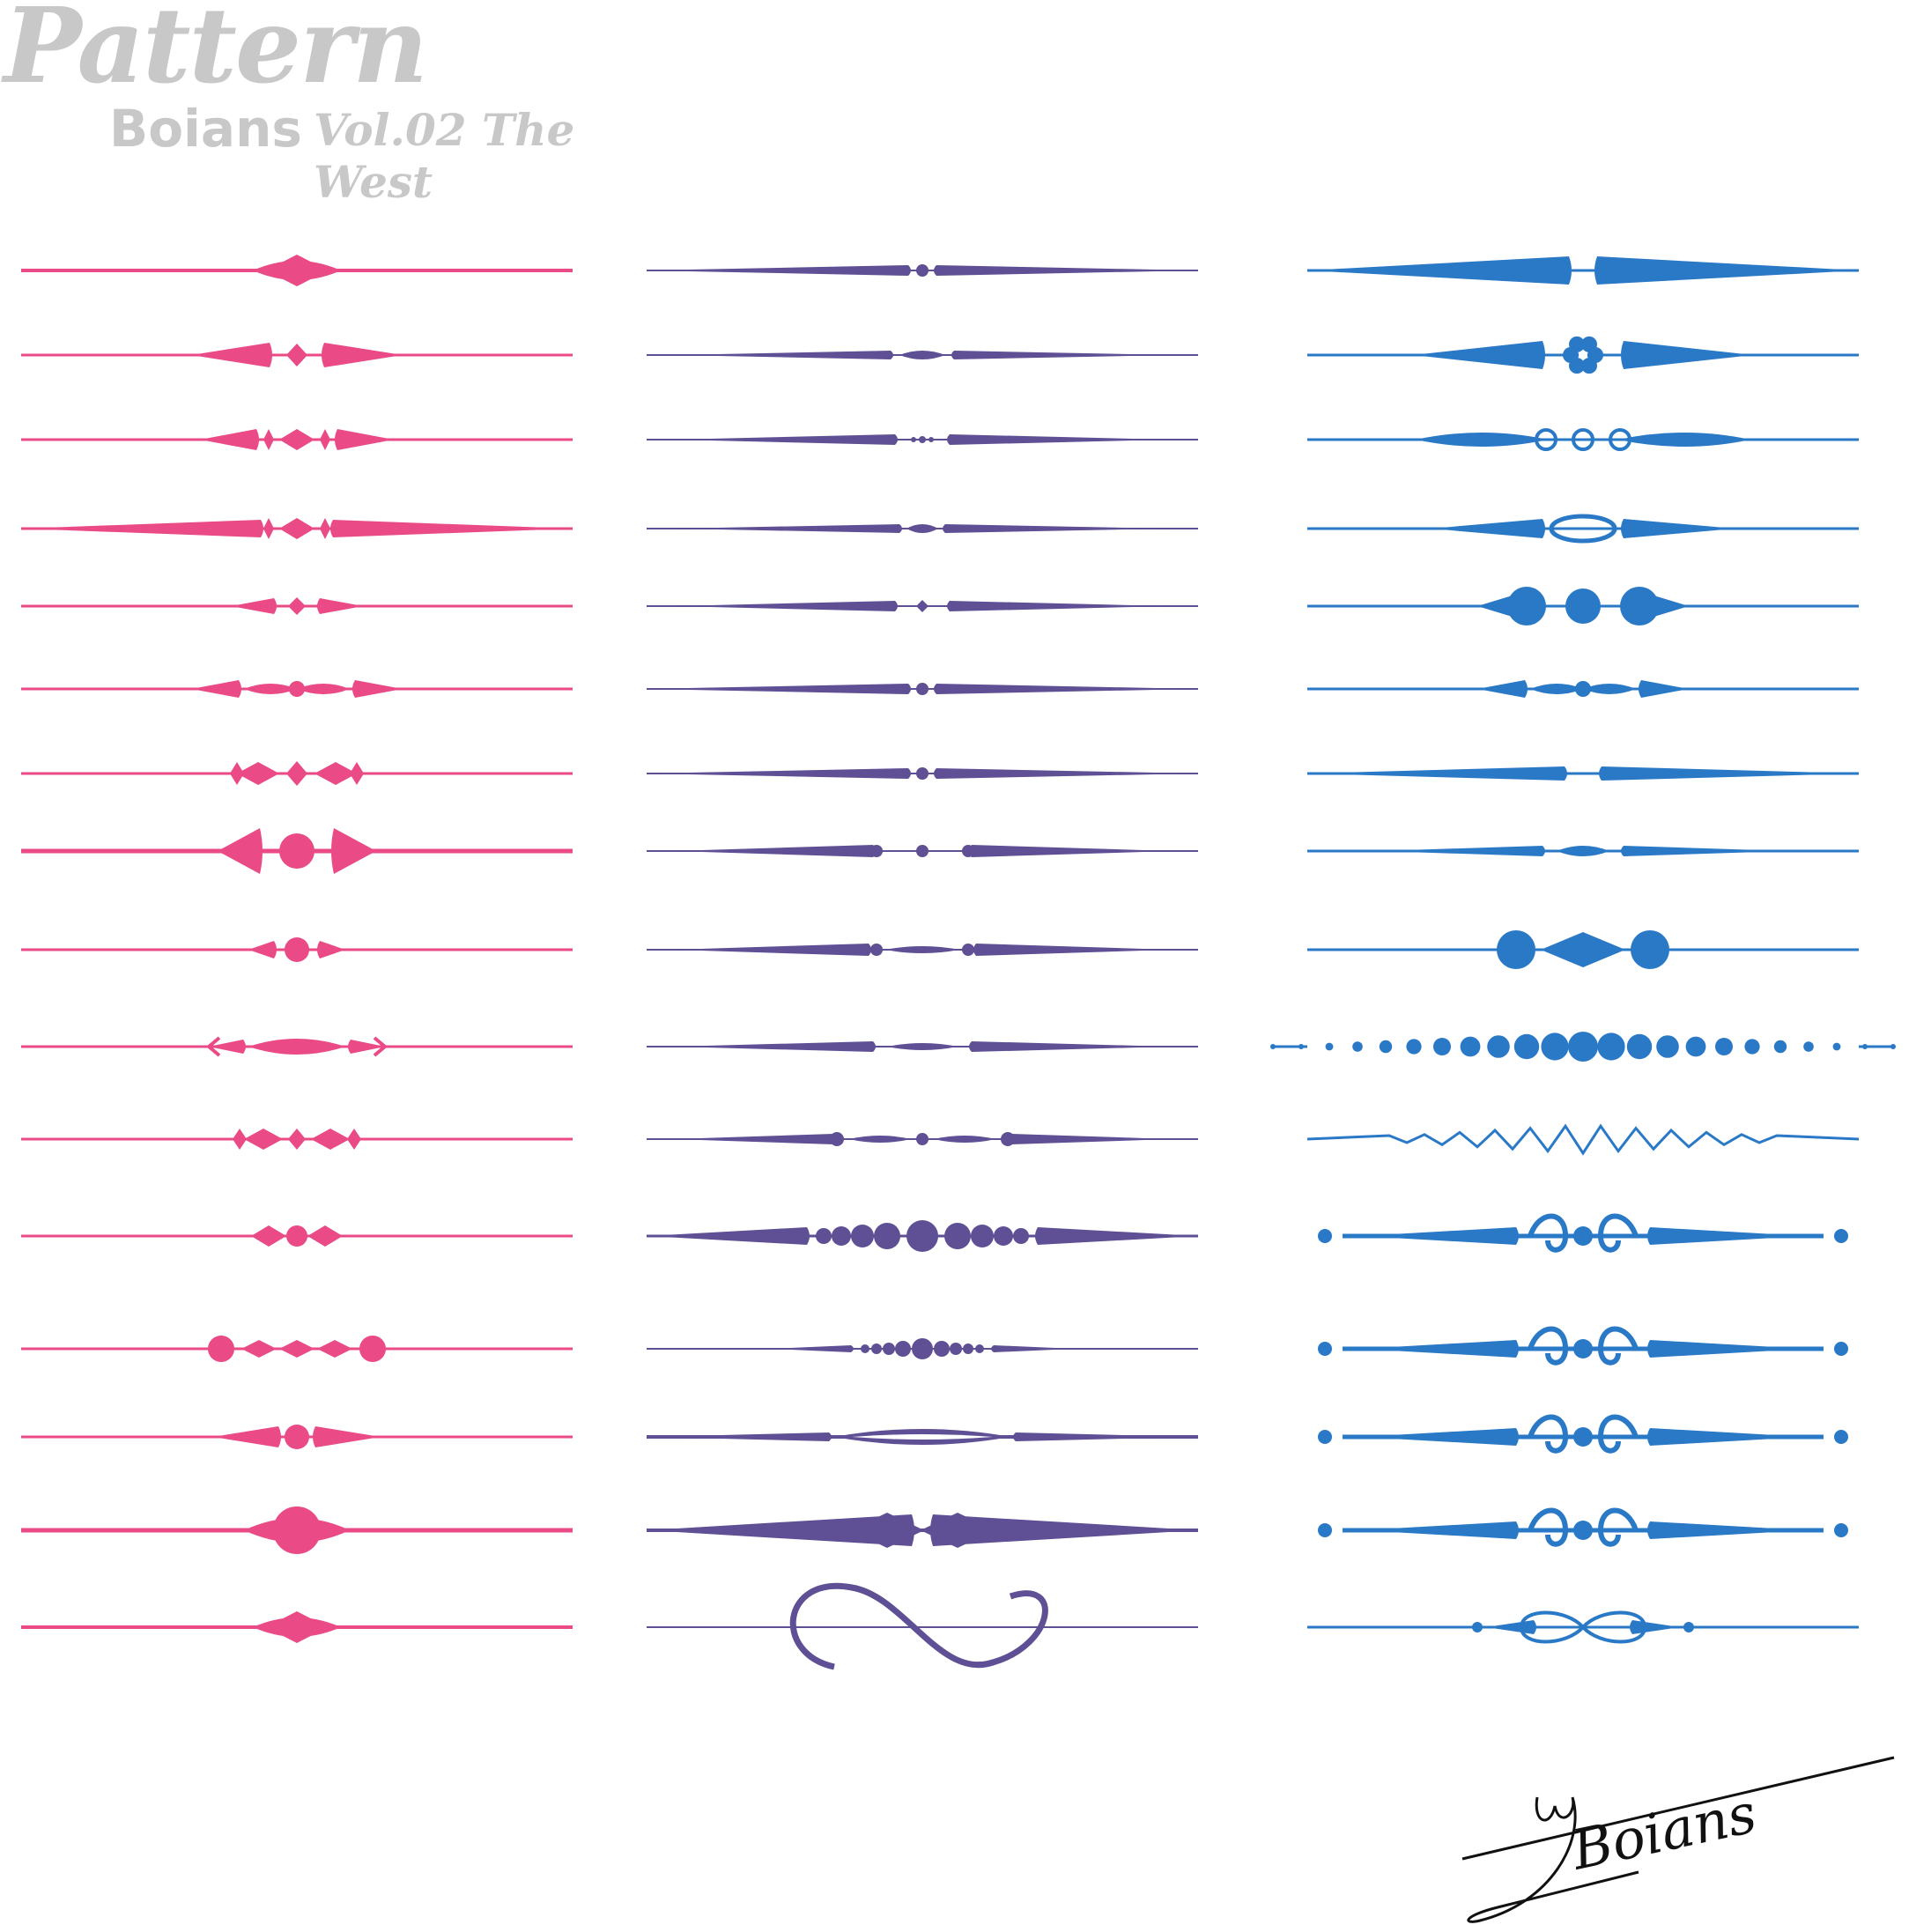 The height and width of the screenshot is (1932, 1931). I want to click on divider-diamond, so click(297, 1627).